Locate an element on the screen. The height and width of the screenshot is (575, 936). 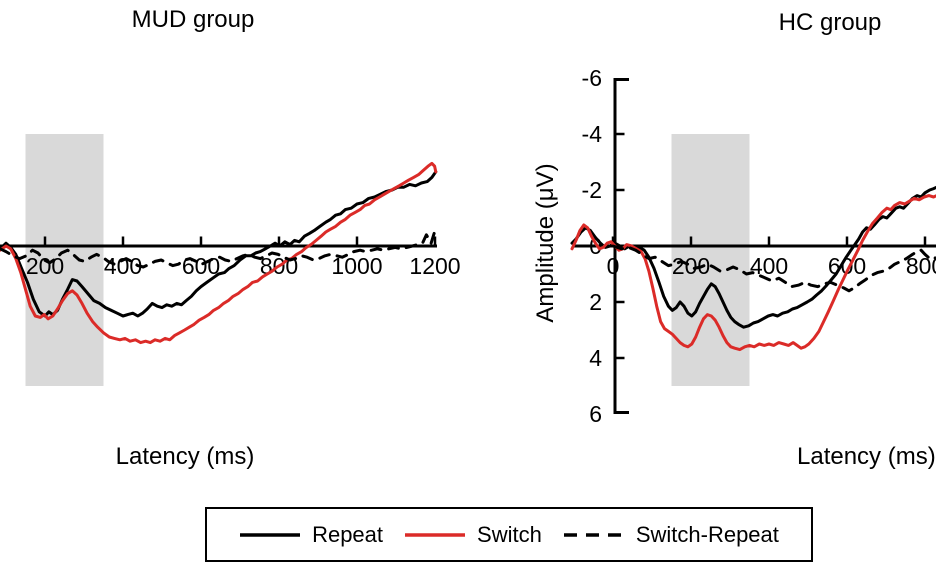
legend-label-switch: Switch is located at coordinates (509, 534).